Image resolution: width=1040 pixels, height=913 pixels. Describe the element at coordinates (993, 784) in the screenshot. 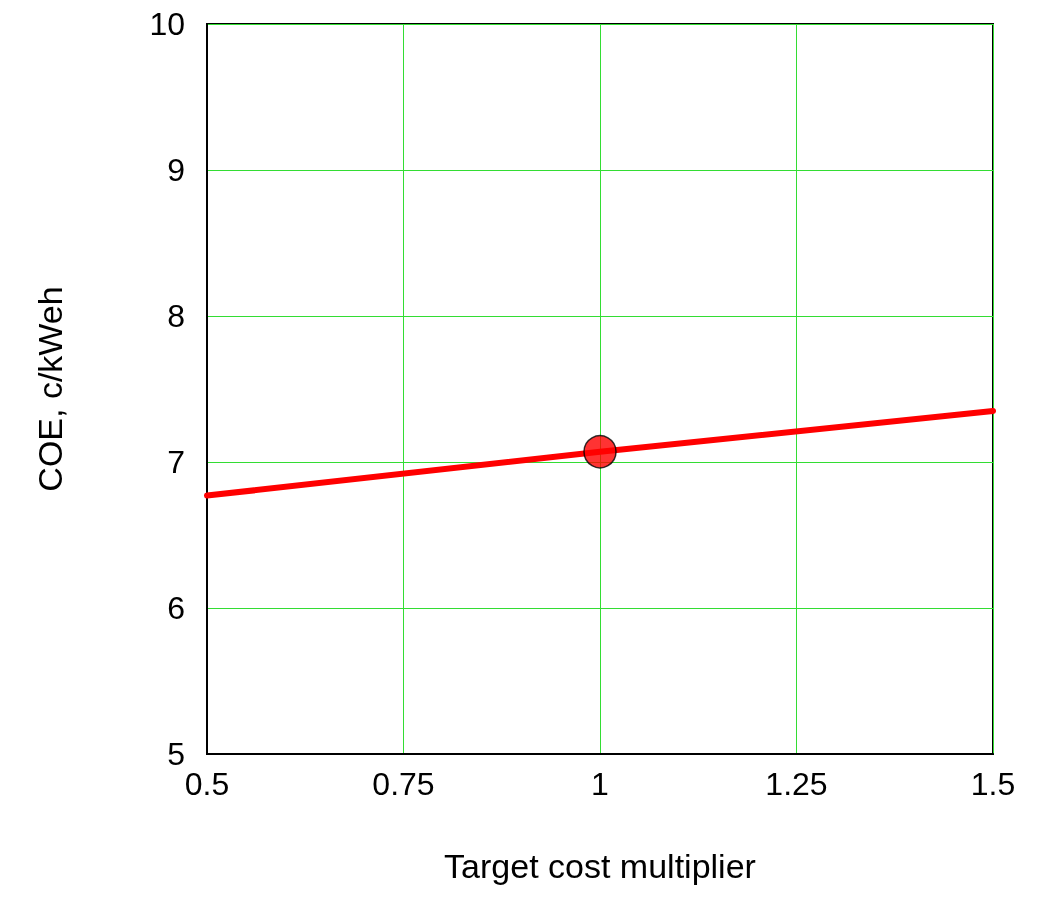

I see `x-tick-label: 1.5` at that location.